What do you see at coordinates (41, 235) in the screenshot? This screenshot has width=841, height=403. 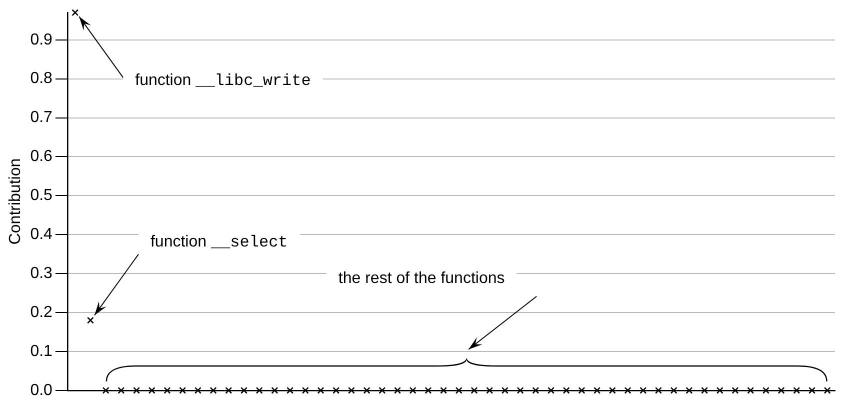 I see `y-tick-label: 0.4` at bounding box center [41, 235].